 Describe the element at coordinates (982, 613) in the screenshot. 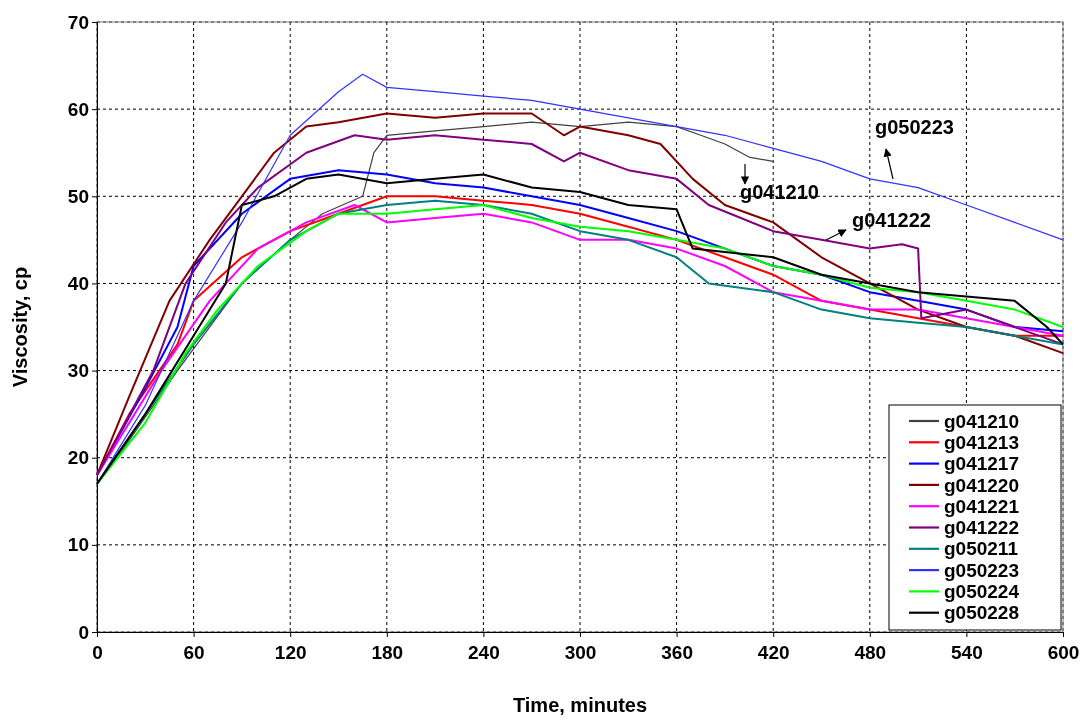

I see `legend-label: g050228` at that location.